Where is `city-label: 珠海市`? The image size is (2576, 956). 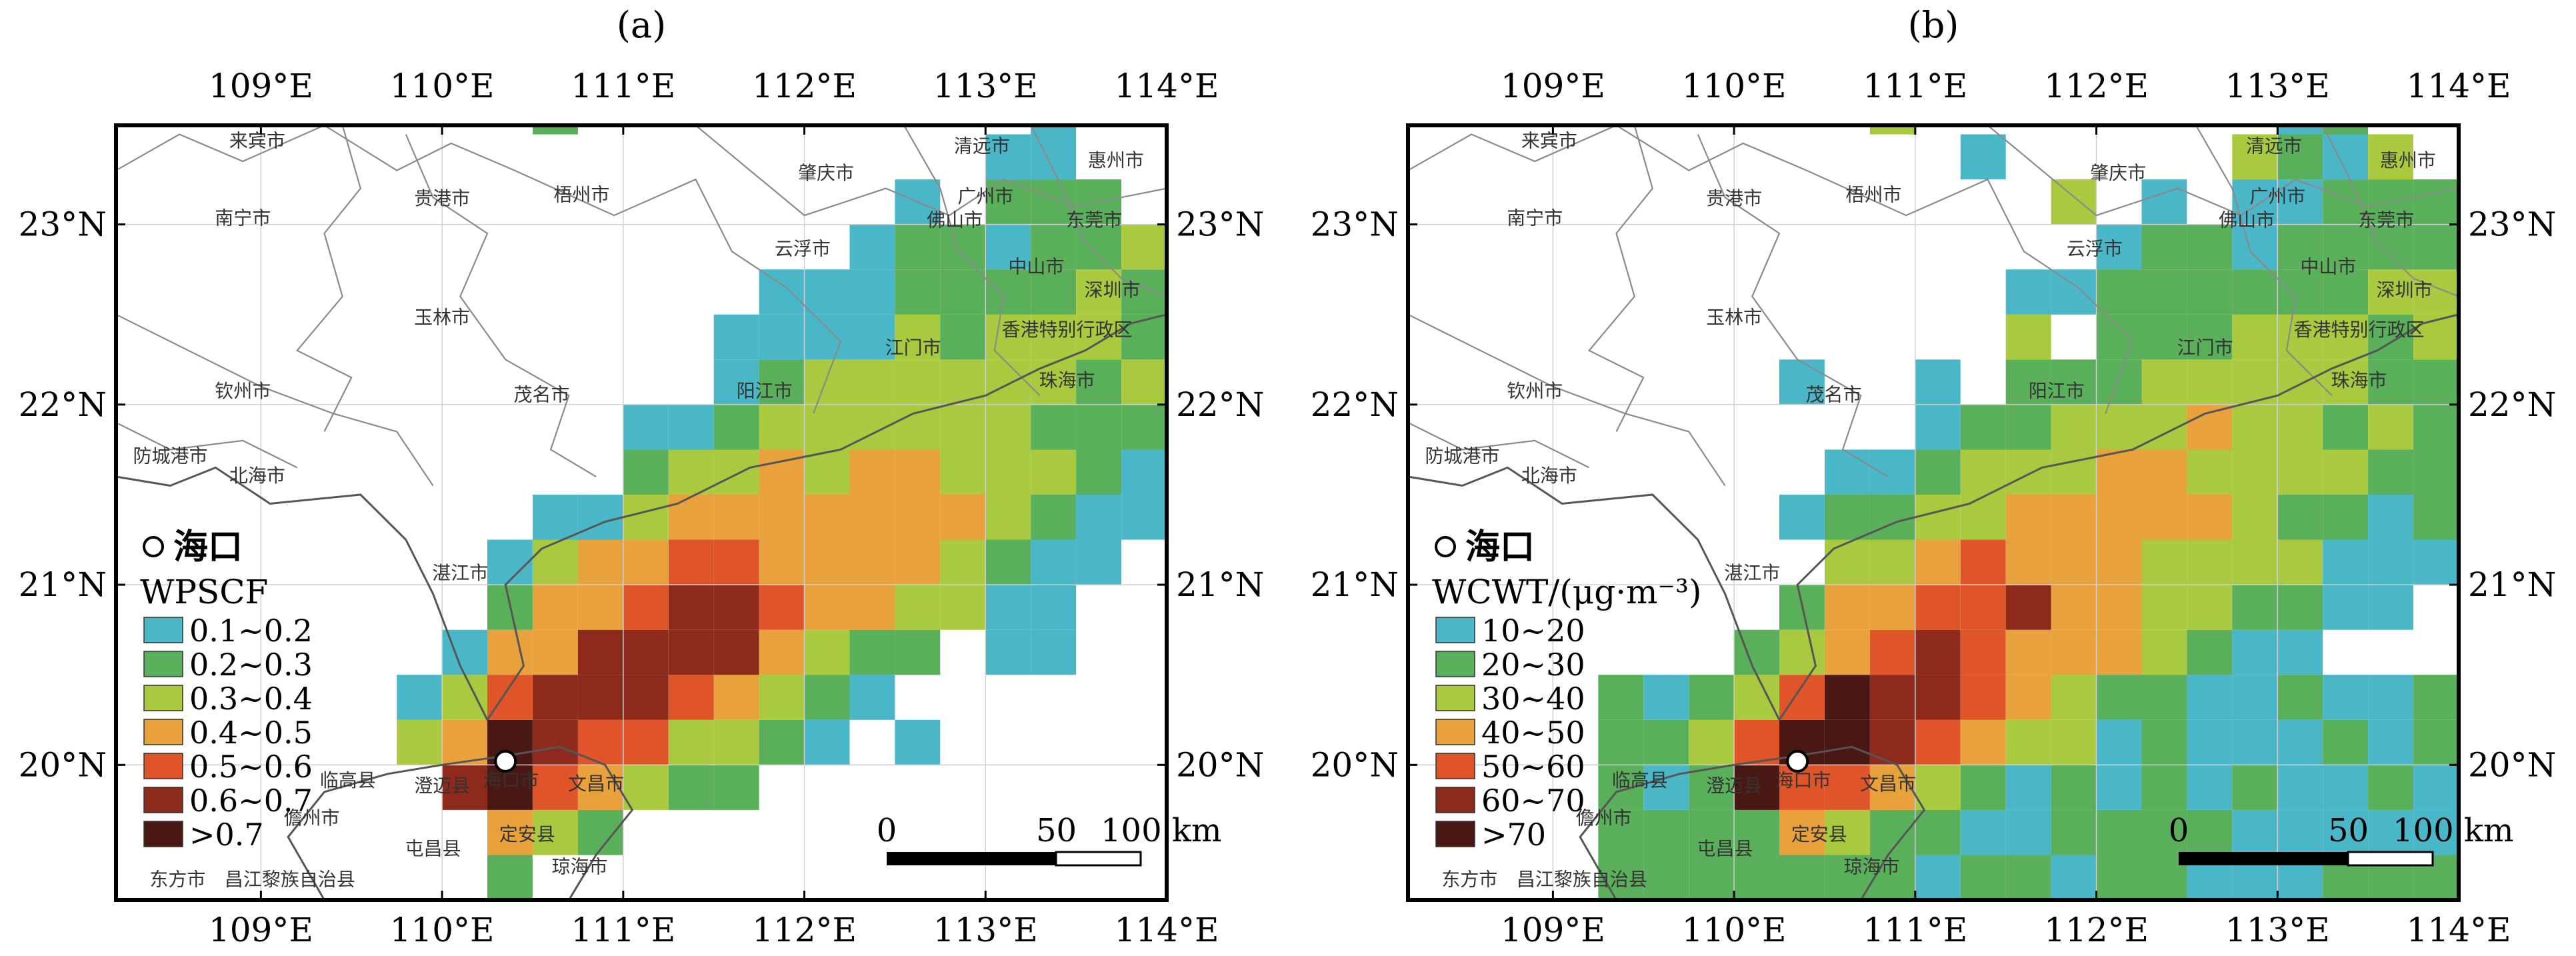
city-label: 珠海市 is located at coordinates (2359, 380).